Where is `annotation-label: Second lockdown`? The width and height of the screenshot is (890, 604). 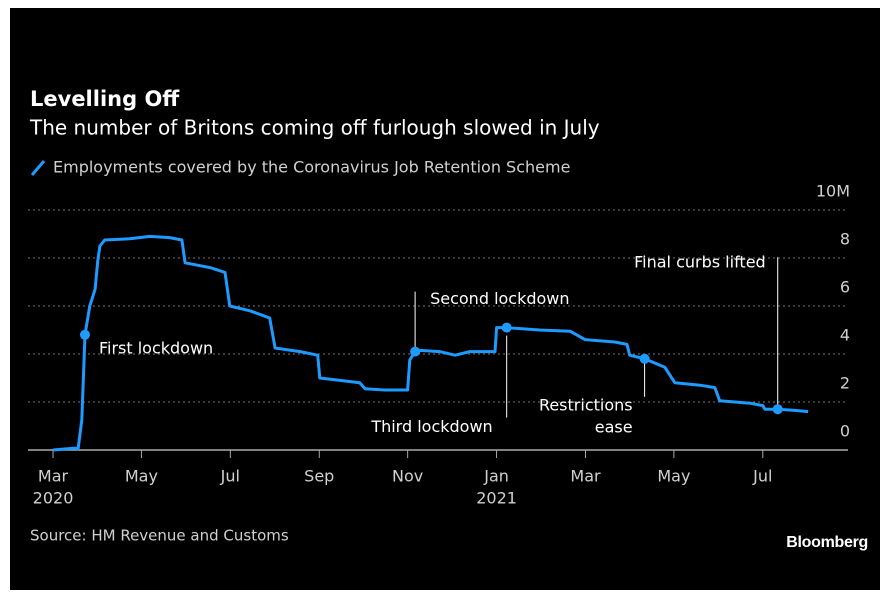 annotation-label: Second lockdown is located at coordinates (499, 298).